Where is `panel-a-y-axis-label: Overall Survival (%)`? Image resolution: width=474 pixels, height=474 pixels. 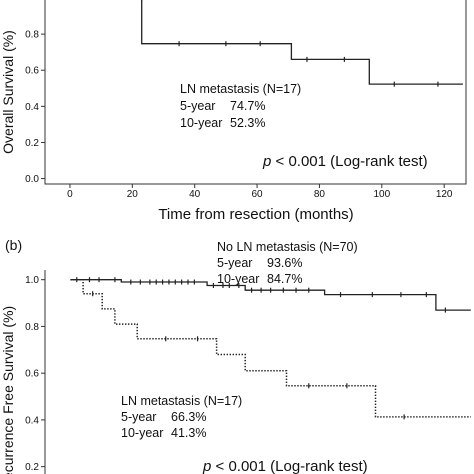 panel-a-y-axis-label: Overall Survival (%) is located at coordinates (8, 92).